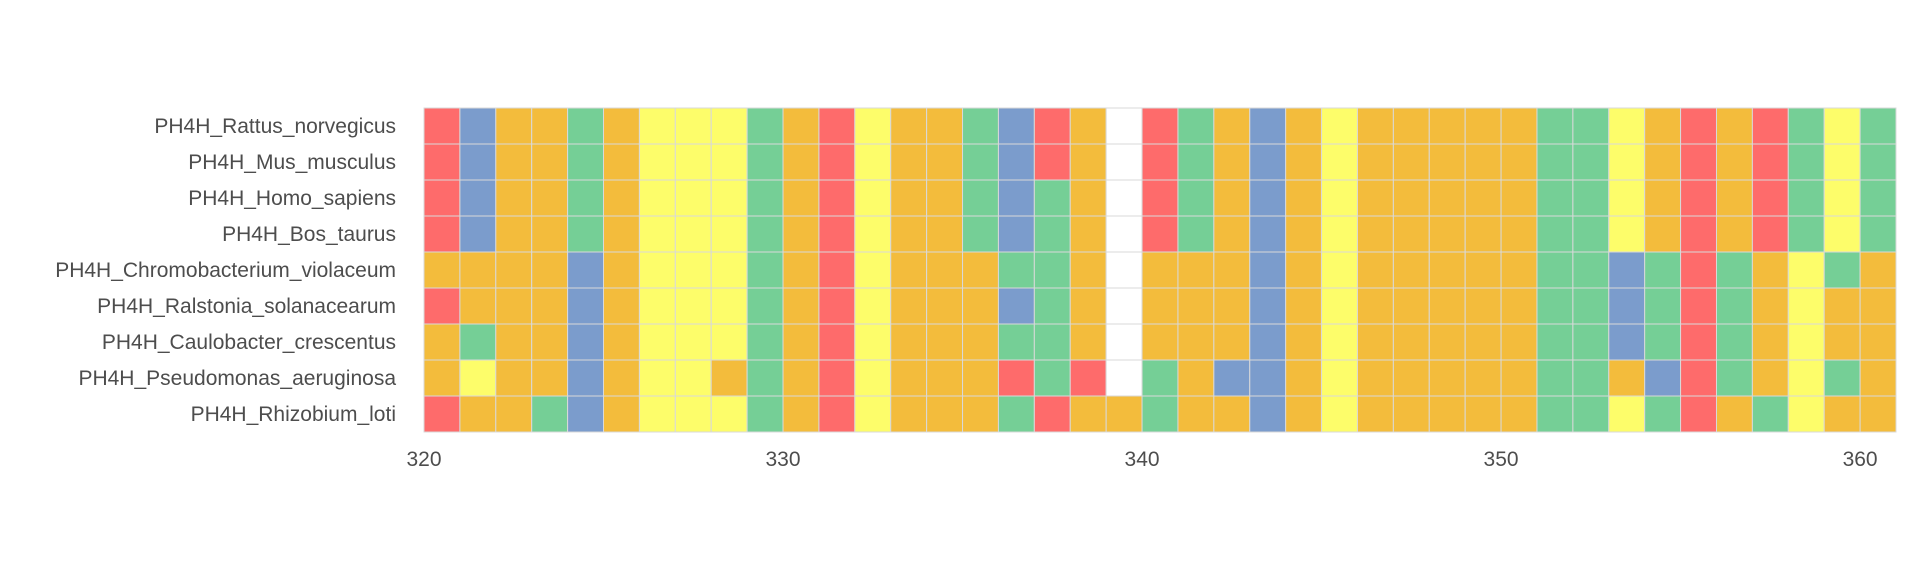  I want to click on x-tick-labels: 320 330 340 350 360, so click(1141, 459).